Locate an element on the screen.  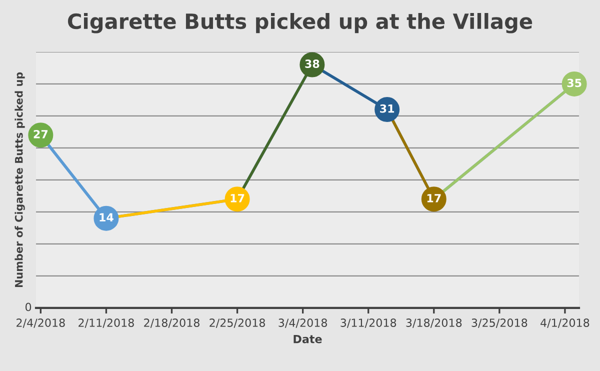
x-tick-label: 2/25/2018 is located at coordinates (238, 323).